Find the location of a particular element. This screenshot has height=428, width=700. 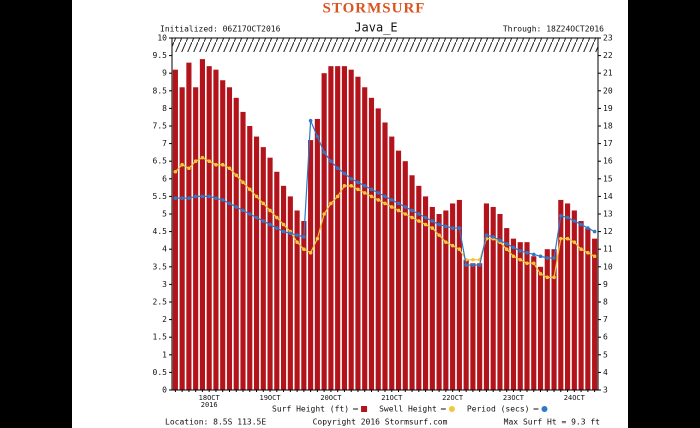

through: Through: 18Z24OCT2016 is located at coordinates (553, 29).